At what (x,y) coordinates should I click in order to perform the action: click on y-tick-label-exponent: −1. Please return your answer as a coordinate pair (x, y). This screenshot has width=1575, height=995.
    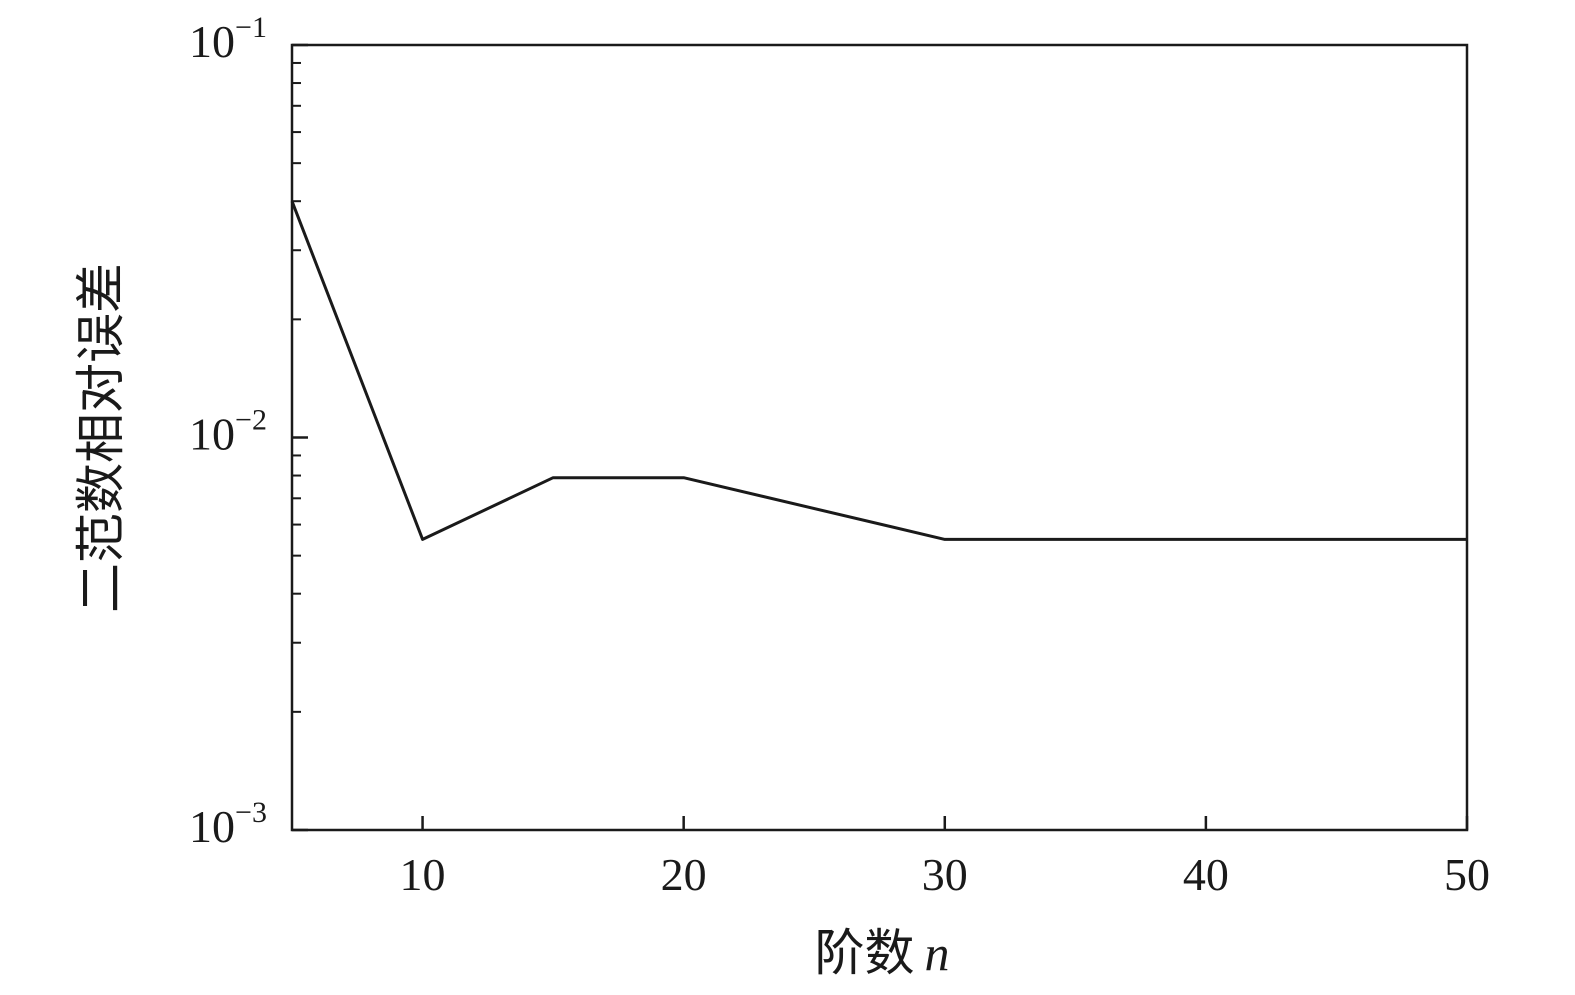
    Looking at the image, I should click on (251, 27).